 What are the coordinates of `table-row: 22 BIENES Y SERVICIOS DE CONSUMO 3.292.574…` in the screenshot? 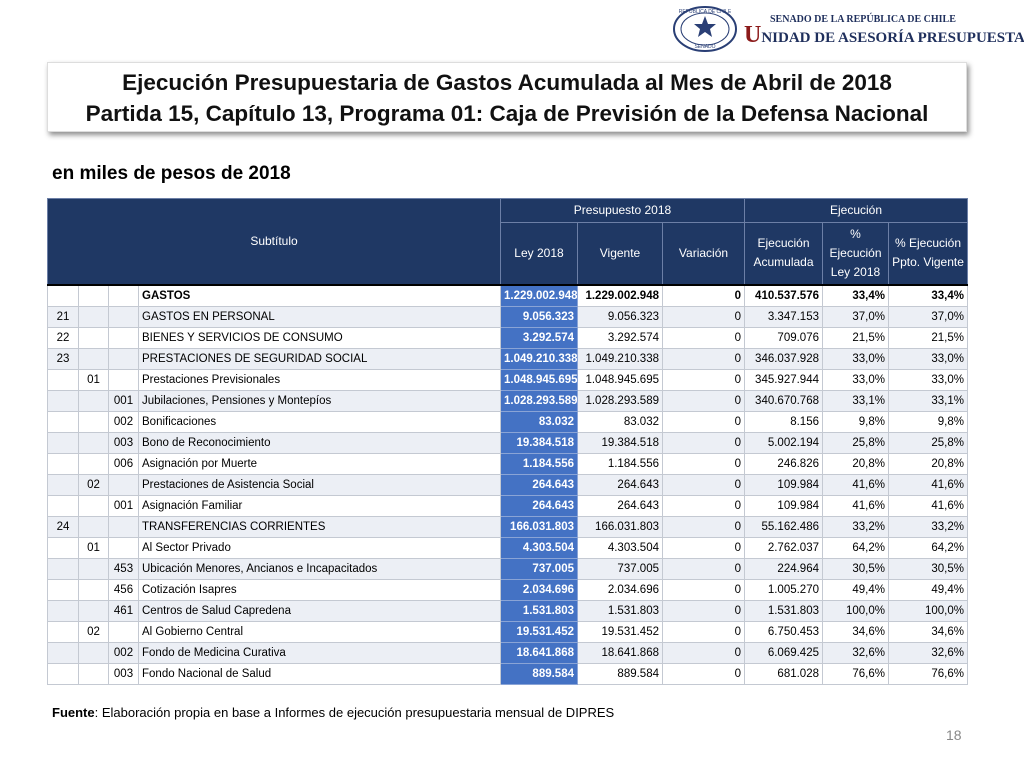 It's located at (507, 337).